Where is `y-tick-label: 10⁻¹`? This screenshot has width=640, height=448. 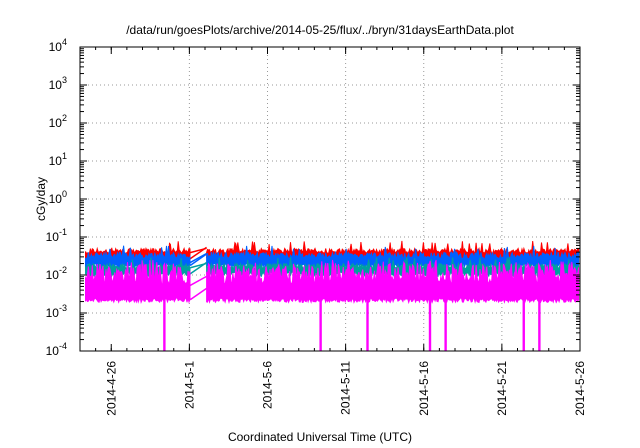 y-tick-label: 10⁻¹ is located at coordinates (56, 235).